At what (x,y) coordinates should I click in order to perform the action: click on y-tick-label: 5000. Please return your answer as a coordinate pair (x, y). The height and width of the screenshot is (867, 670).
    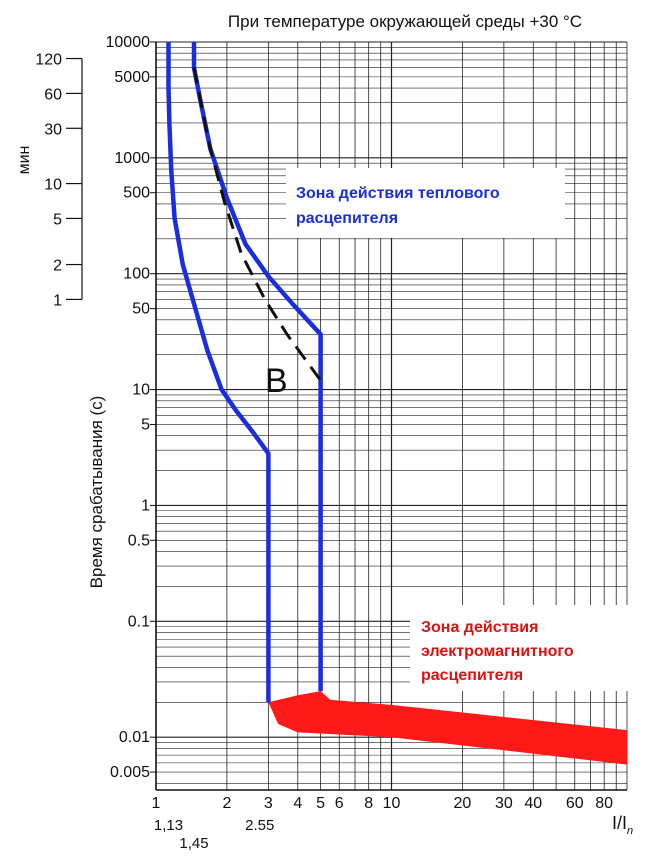
    Looking at the image, I should click on (132, 77).